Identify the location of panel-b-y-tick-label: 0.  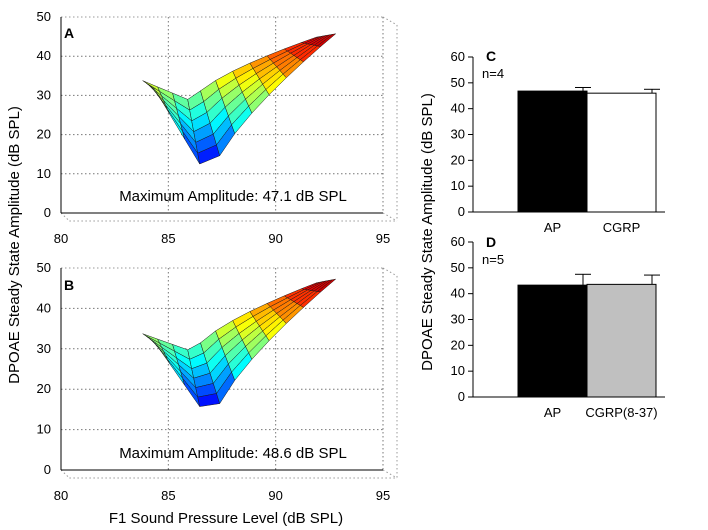
(47, 469).